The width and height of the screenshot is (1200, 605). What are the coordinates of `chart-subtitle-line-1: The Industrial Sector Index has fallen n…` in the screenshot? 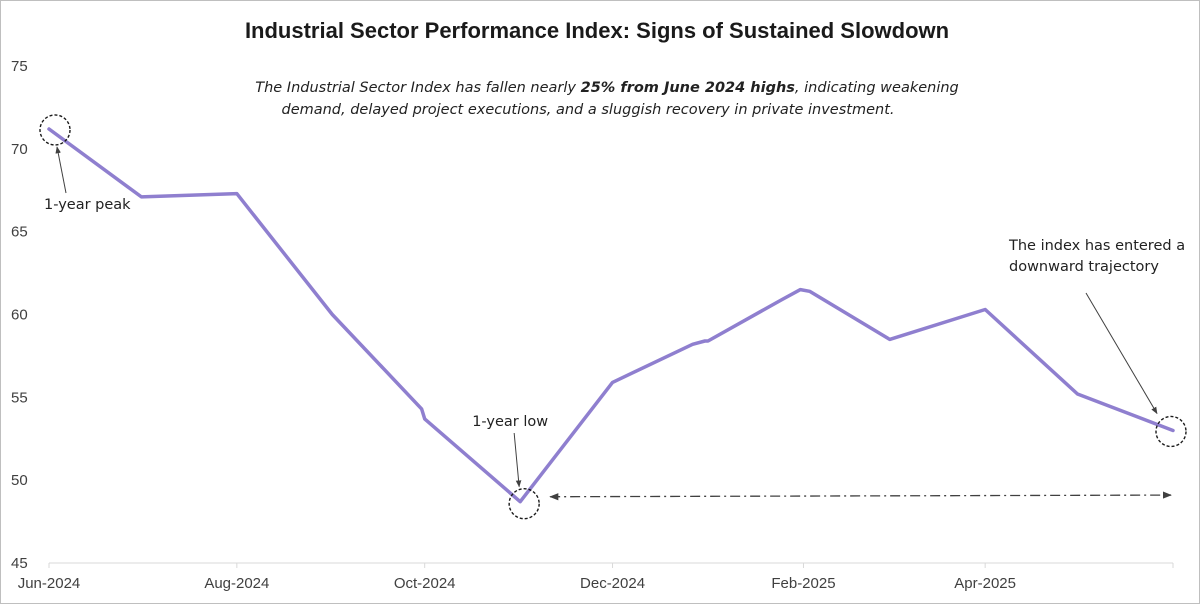 It's located at (607, 88).